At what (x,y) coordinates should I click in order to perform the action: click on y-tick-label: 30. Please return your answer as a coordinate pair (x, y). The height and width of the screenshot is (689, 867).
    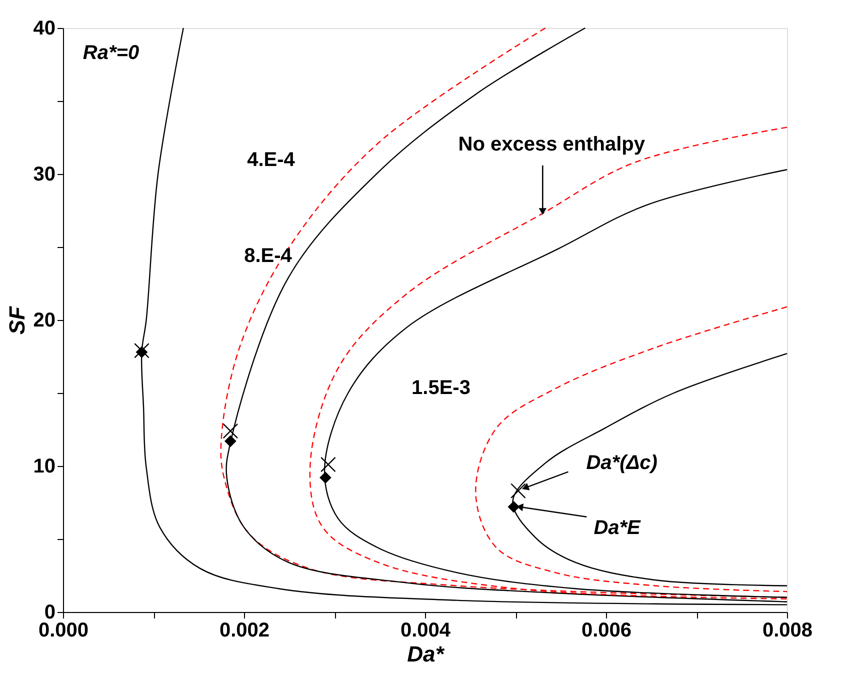
    Looking at the image, I should click on (44, 175).